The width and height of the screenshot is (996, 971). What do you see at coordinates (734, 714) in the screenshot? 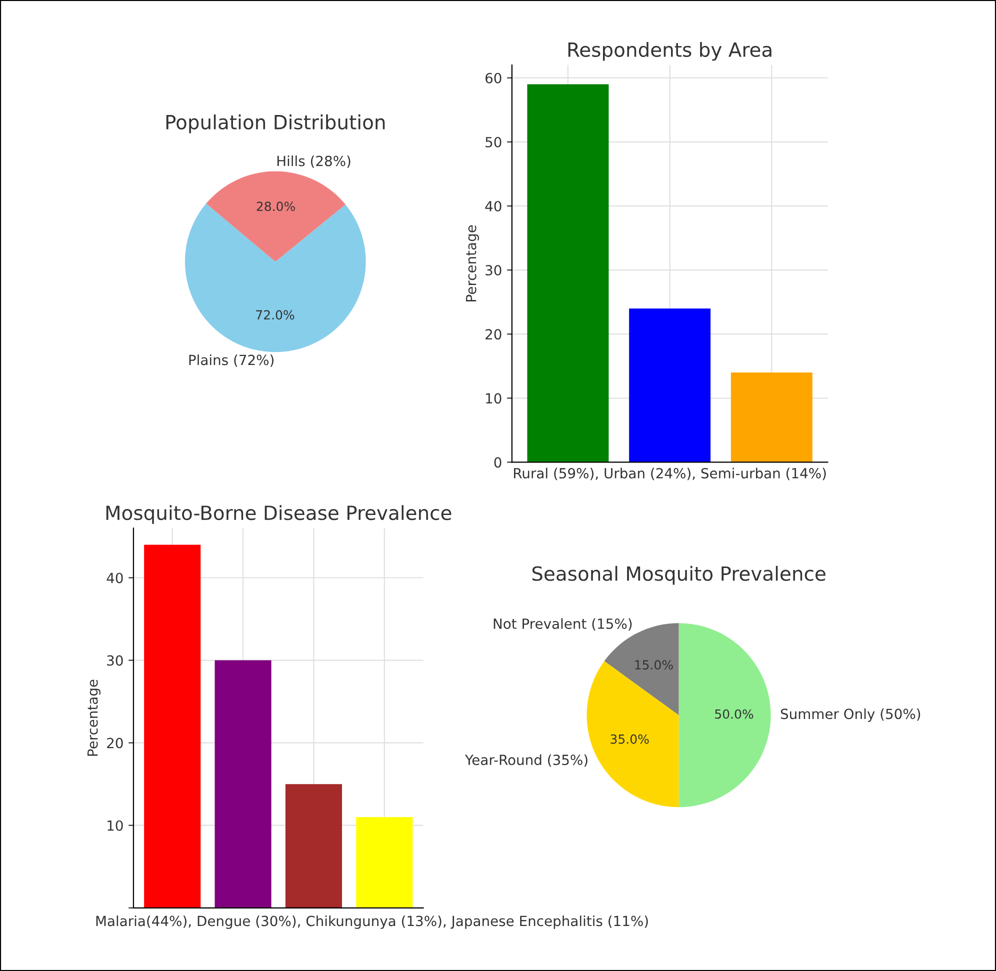
I see `data-label: 50.0%` at bounding box center [734, 714].